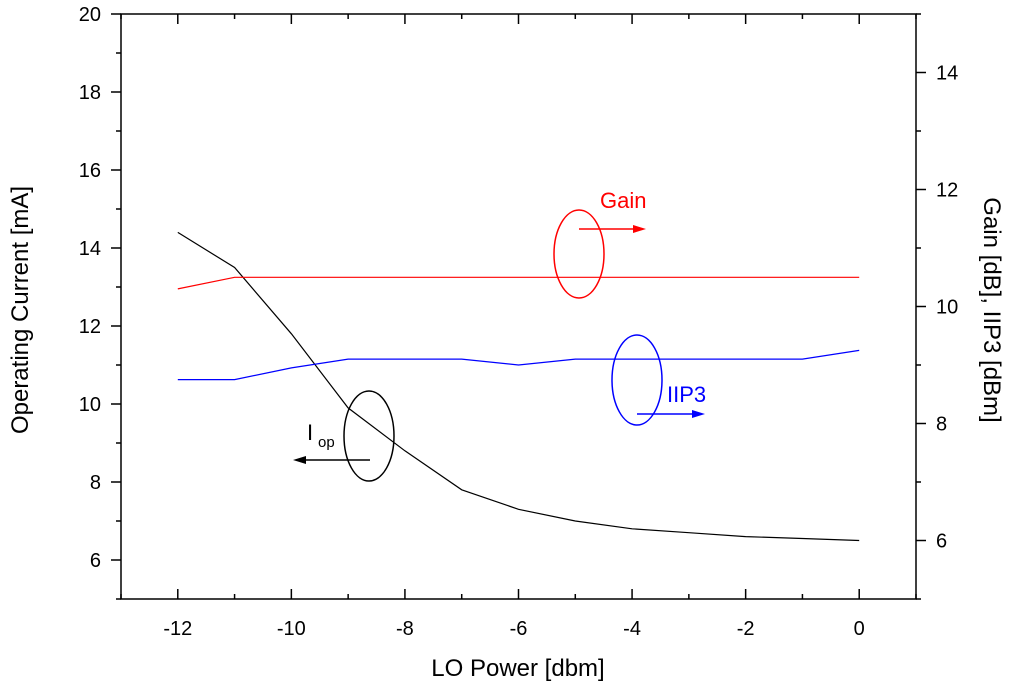  What do you see at coordinates (686, 394) in the screenshot?
I see `iip3-annotation-label: IIP3` at bounding box center [686, 394].